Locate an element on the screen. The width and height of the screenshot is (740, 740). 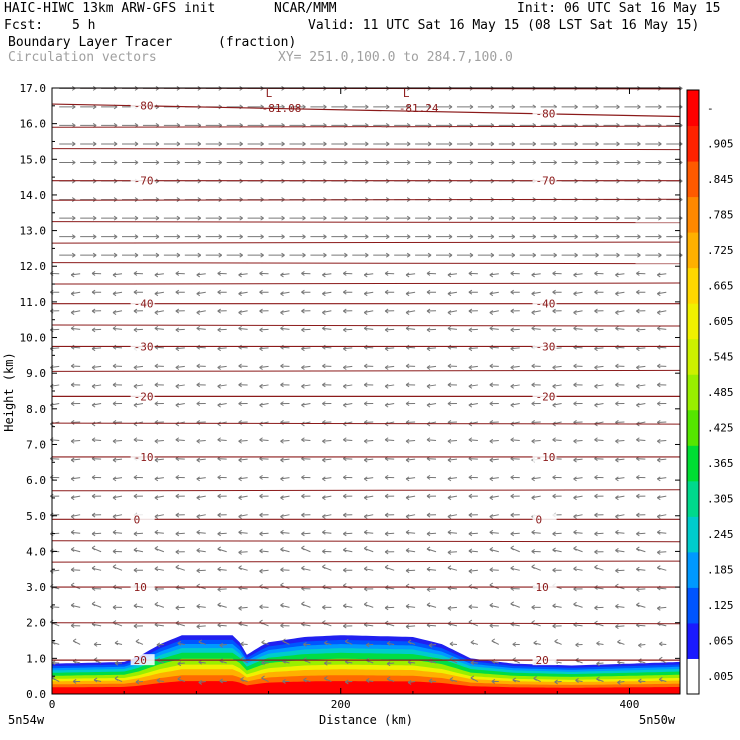
y-tick-label: 5.0 is located at coordinates (36, 516).